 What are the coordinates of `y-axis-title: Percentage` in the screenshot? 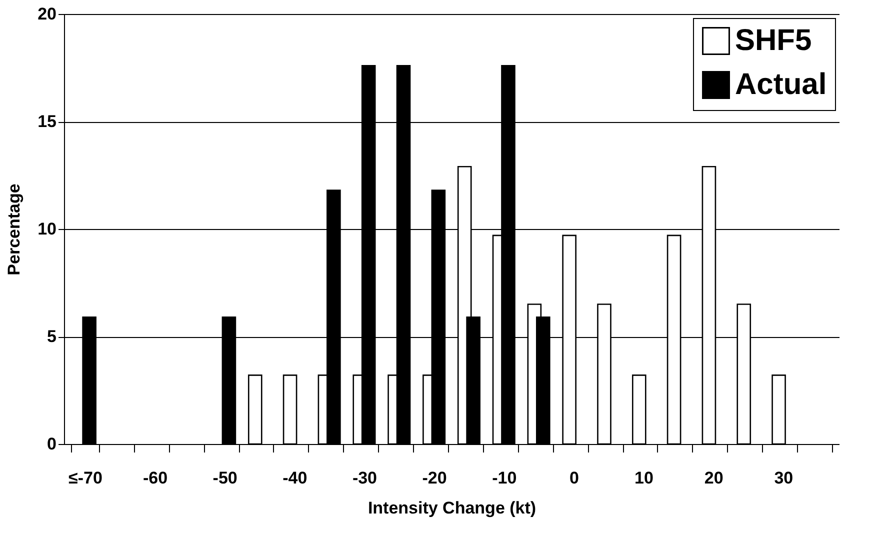 It's located at (14, 230).